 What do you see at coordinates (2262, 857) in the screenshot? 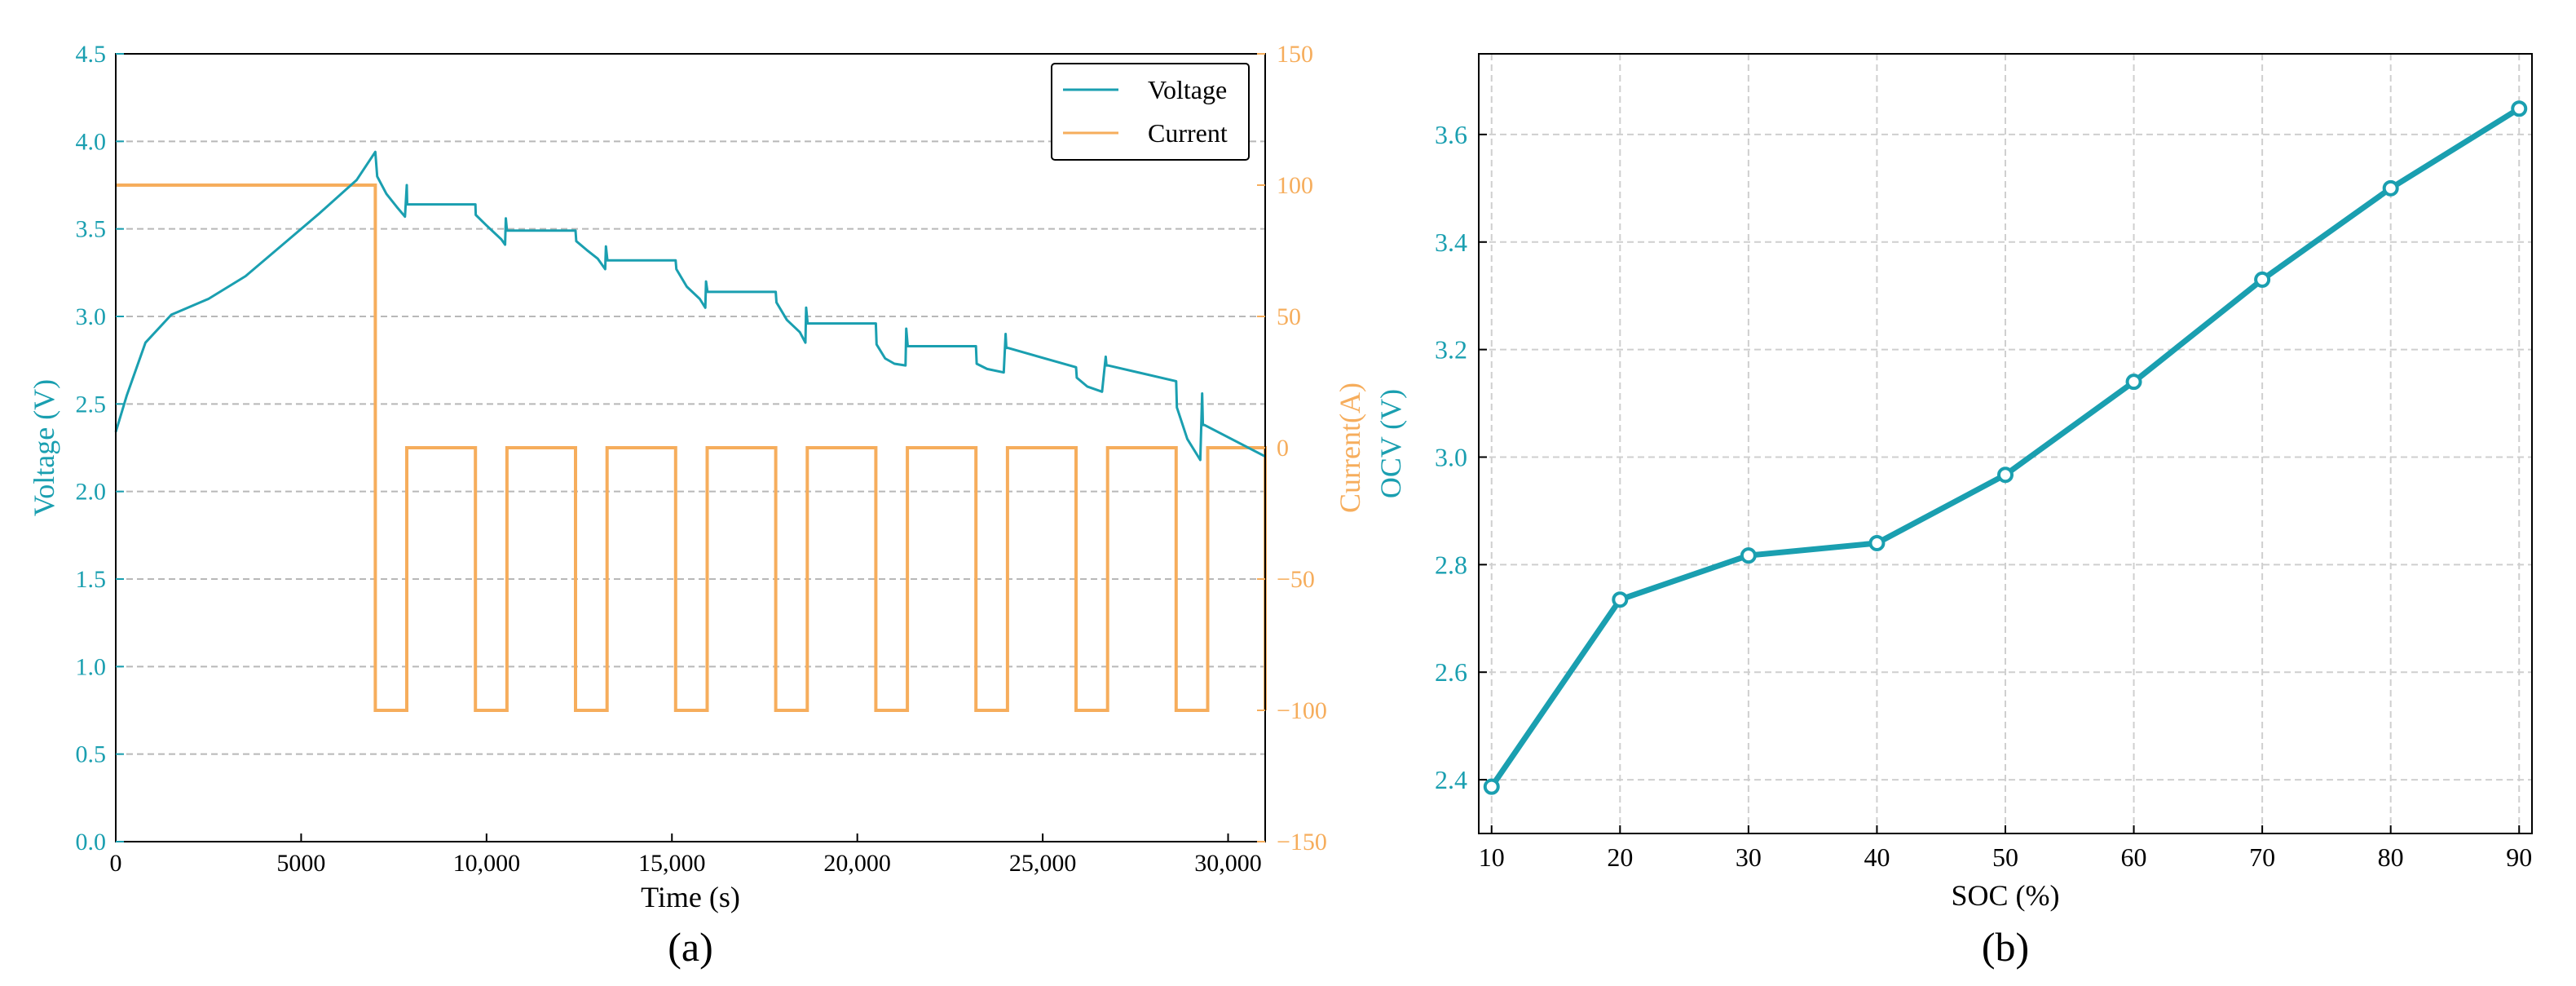
I see `b-x-tick-label: 70` at bounding box center [2262, 857].